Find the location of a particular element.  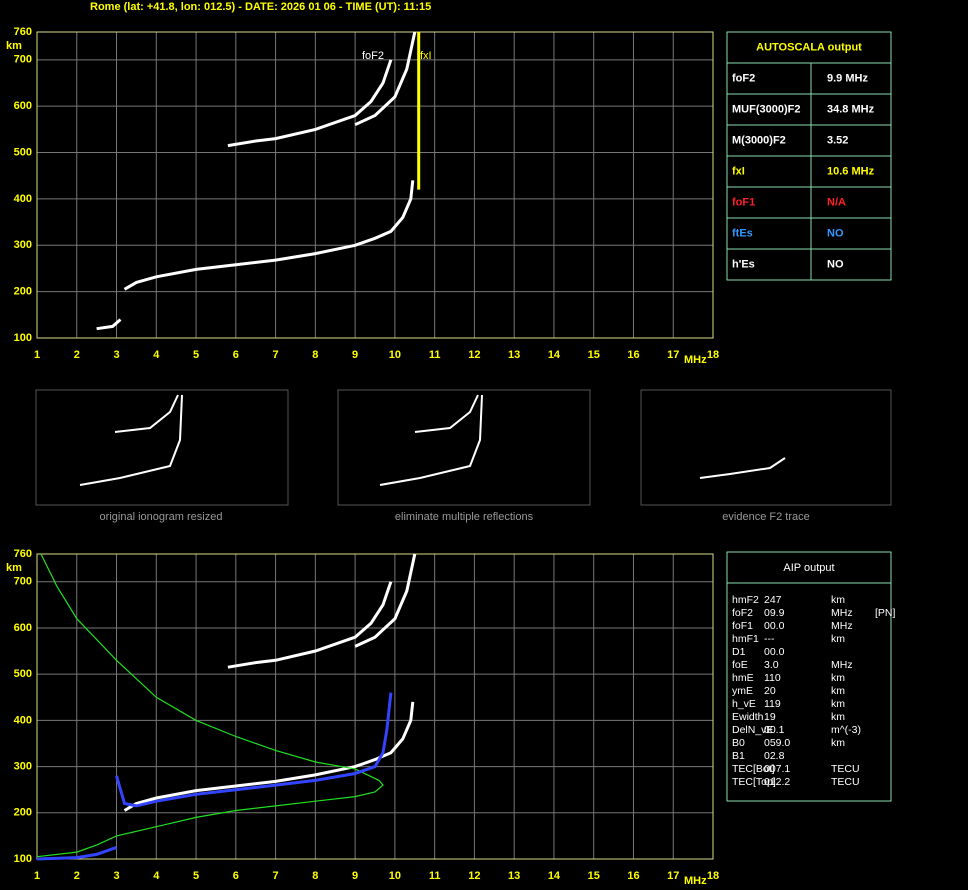

x-axis-label: MHz is located at coordinates (695, 360).